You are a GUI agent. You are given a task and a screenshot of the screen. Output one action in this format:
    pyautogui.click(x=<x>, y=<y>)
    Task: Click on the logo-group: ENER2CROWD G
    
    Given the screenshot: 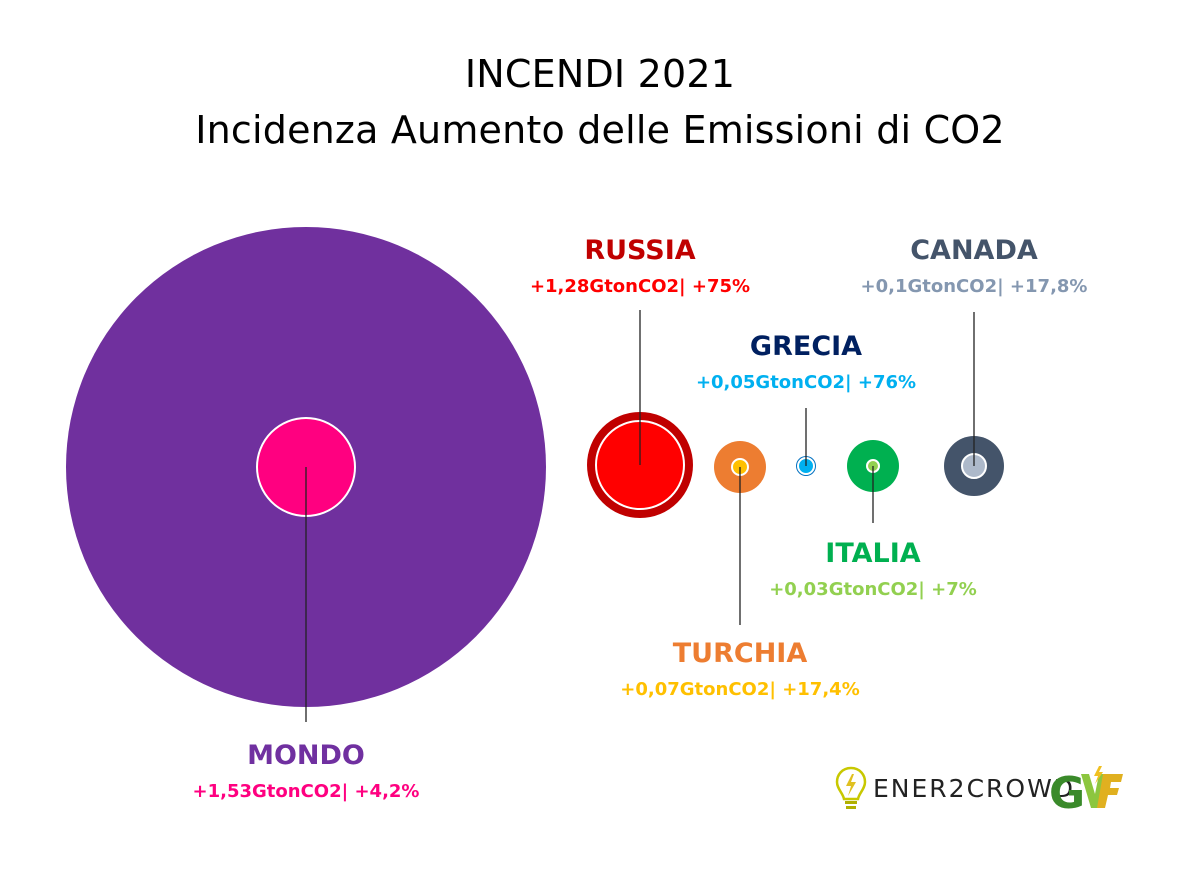 What is the action you would take?
    pyautogui.click(x=1000, y=790)
    